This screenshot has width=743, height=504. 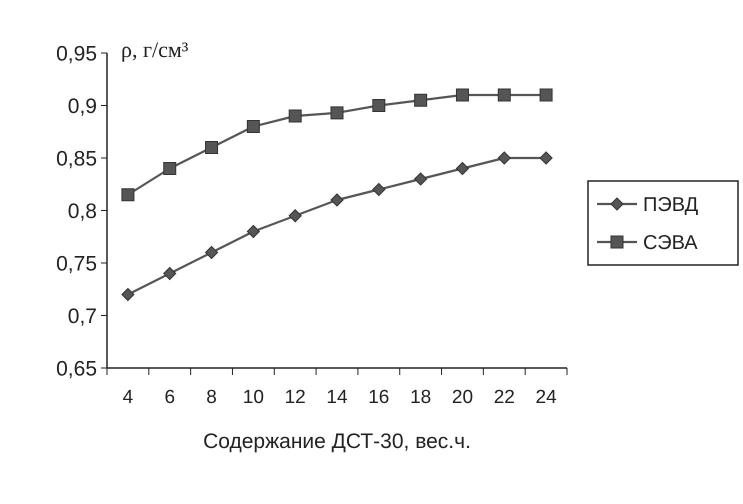 What do you see at coordinates (379, 397) in the screenshot?
I see `x-tick-label: 16` at bounding box center [379, 397].